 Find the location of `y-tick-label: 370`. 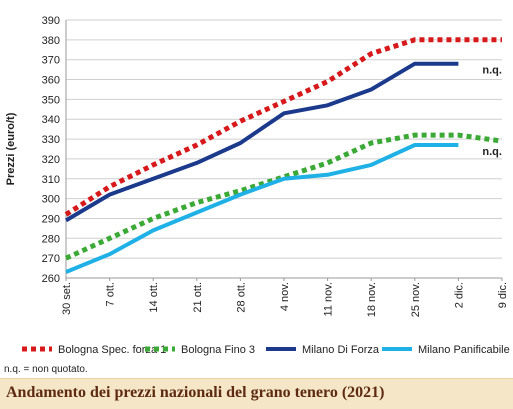

y-tick-label: 370 is located at coordinates (51, 61).